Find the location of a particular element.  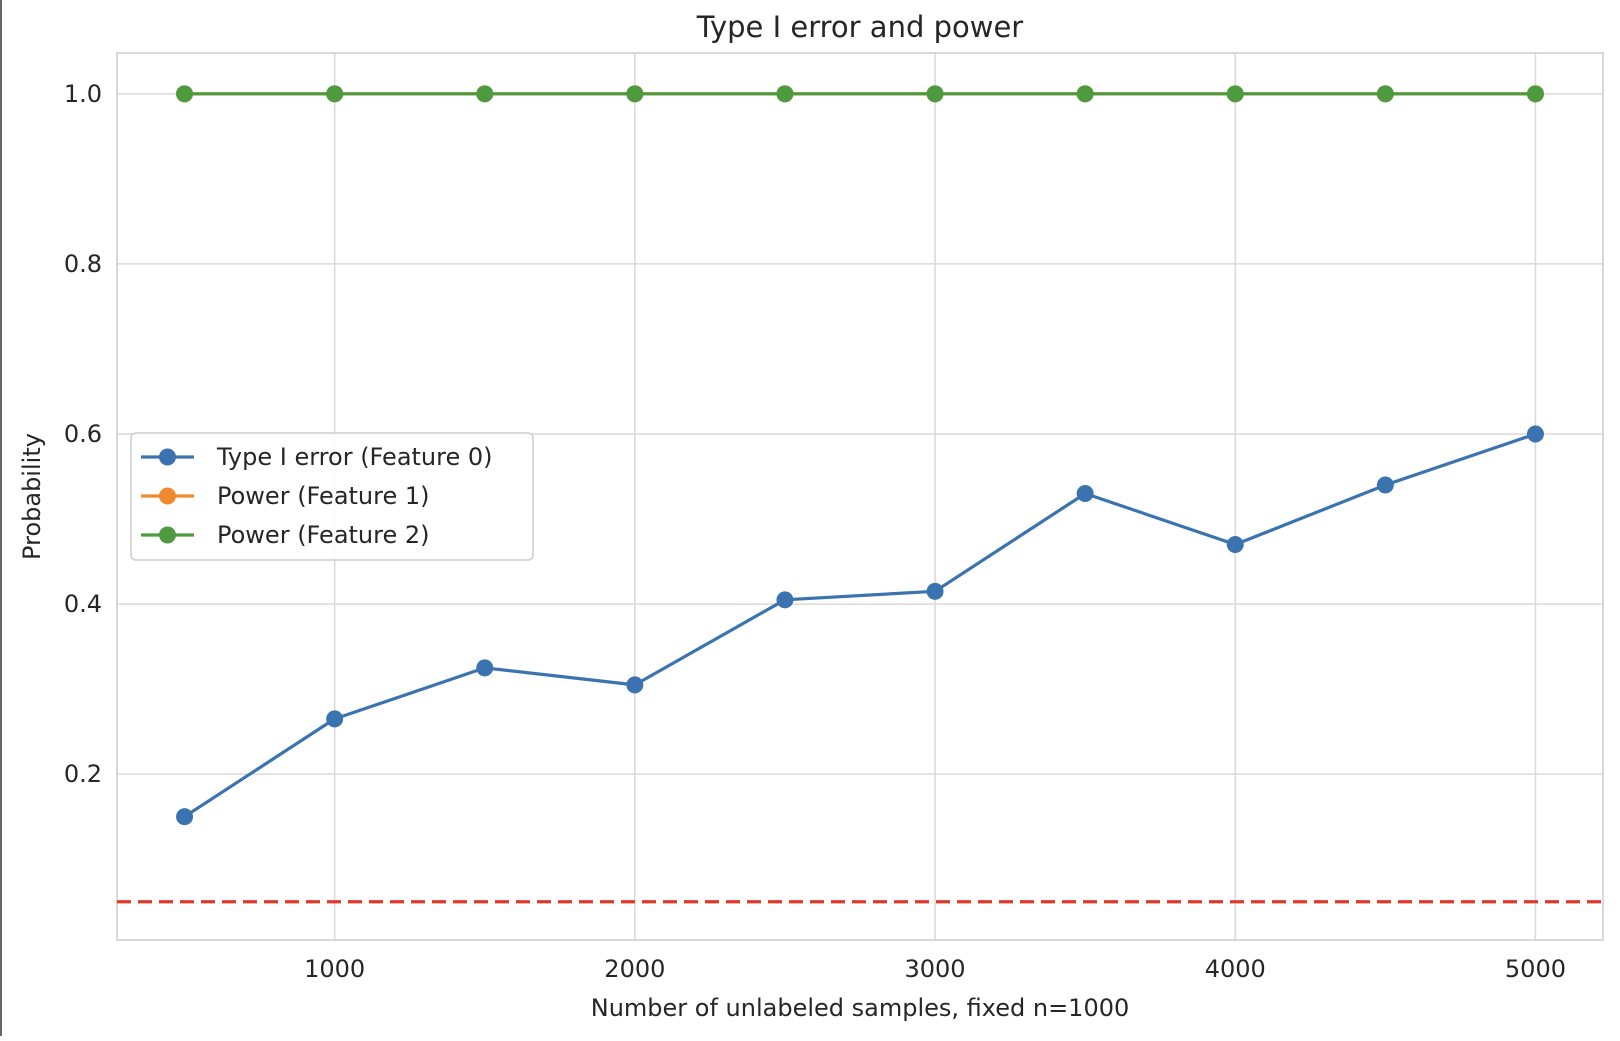

legend-item: Type I error (Feature 0) is located at coordinates (317, 457).